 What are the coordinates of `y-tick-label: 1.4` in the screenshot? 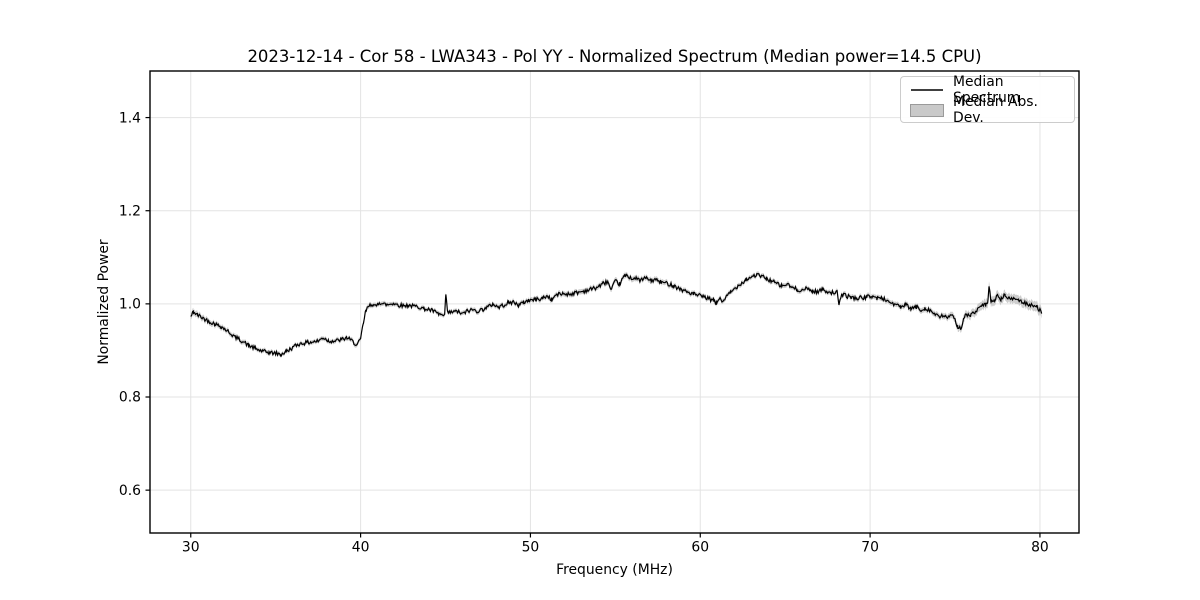 It's located at (130, 118).